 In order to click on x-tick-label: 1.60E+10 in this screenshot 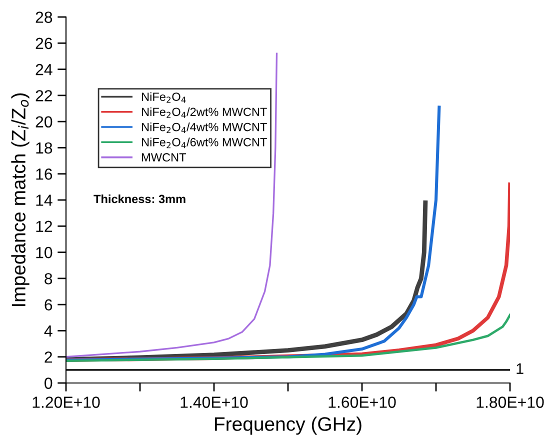, I will do `click(362, 402)`.